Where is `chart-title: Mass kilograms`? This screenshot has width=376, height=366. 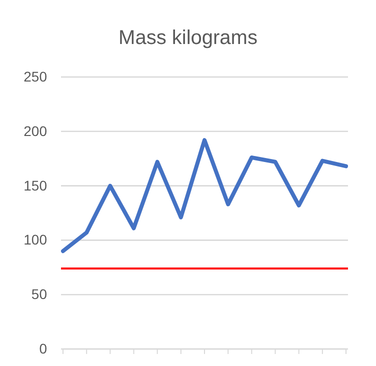 chart-title: Mass kilograms is located at coordinates (188, 38).